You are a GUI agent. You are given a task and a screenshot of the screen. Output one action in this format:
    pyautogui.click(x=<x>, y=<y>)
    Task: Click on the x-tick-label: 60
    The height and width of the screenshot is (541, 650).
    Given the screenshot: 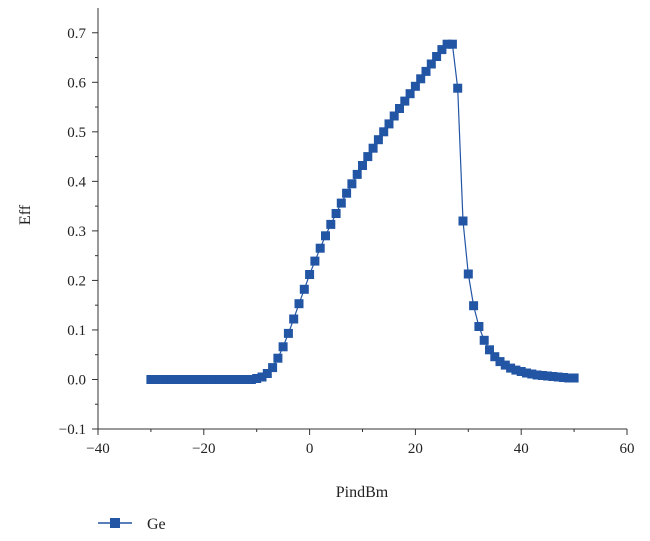 What is the action you would take?
    pyautogui.click(x=627, y=449)
    